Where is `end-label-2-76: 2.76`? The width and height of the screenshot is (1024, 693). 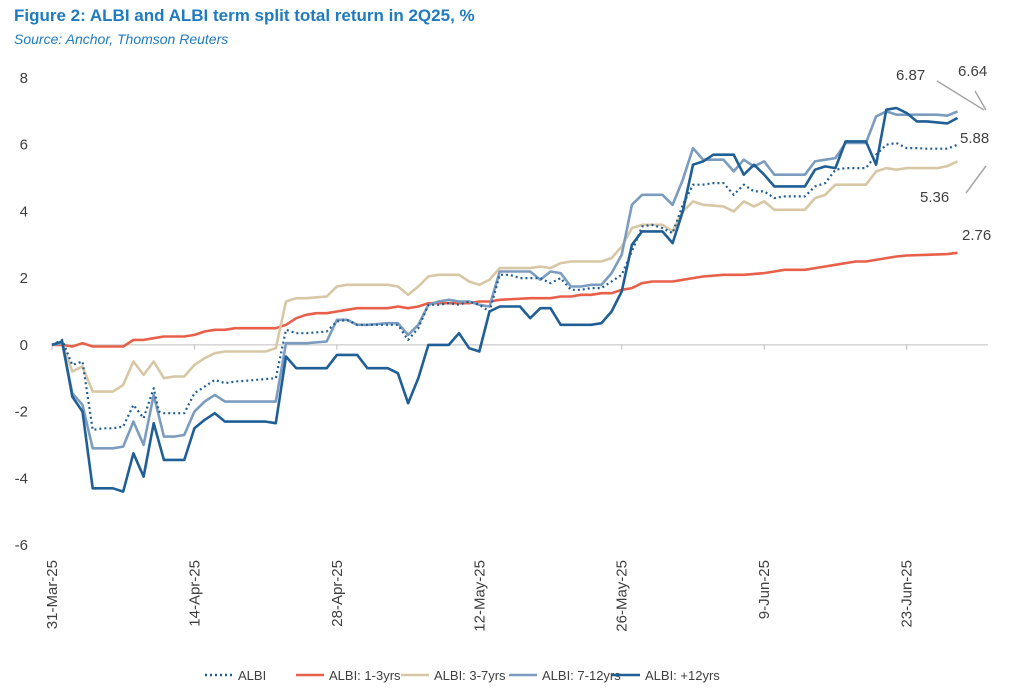
end-label-2-76: 2.76 is located at coordinates (976, 235).